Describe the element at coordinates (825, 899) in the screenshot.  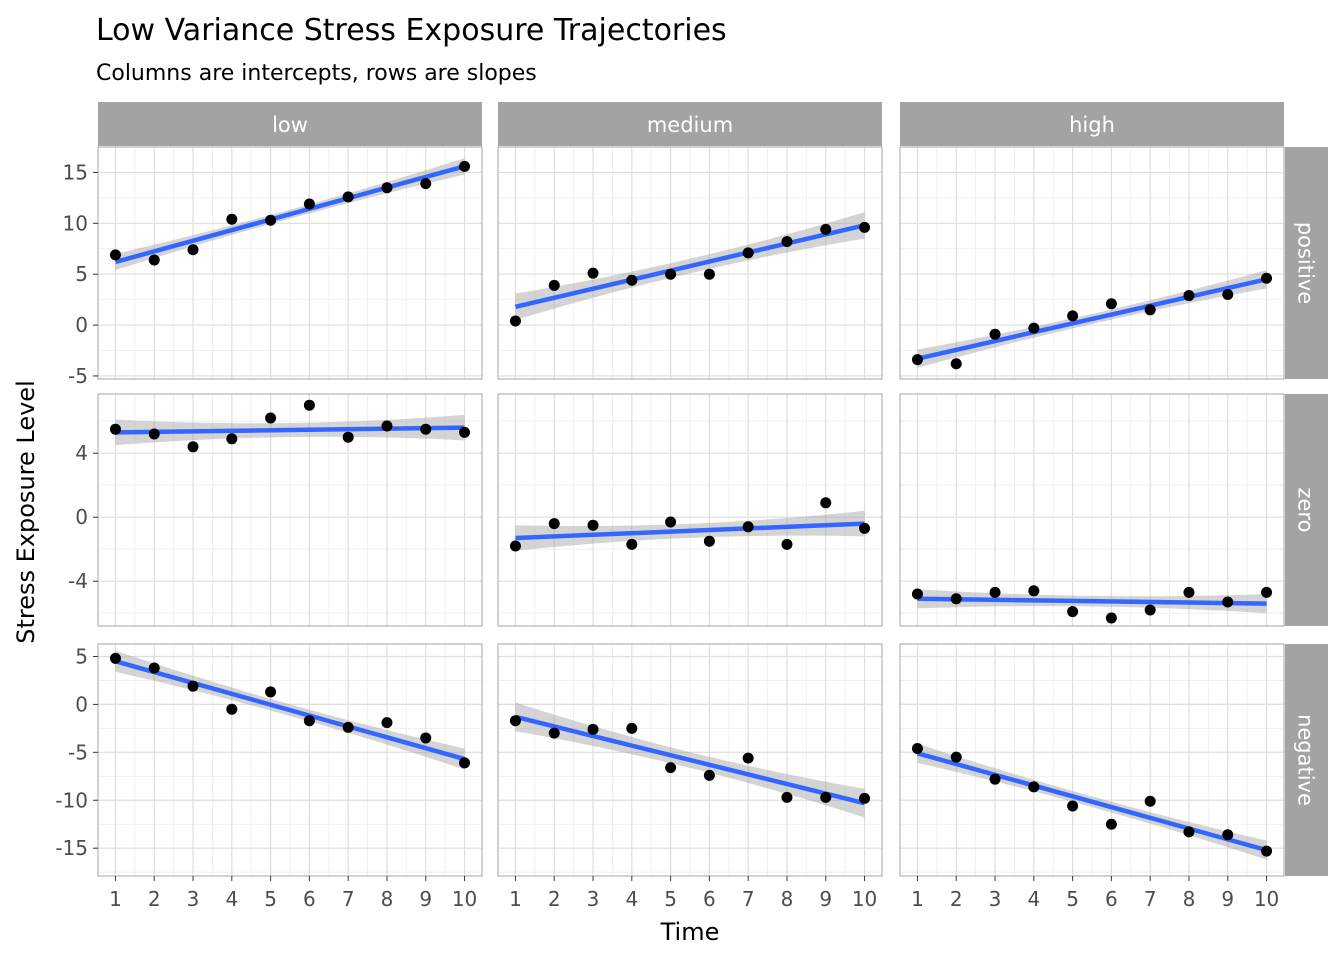
I see `x-tick-label: 9` at that location.